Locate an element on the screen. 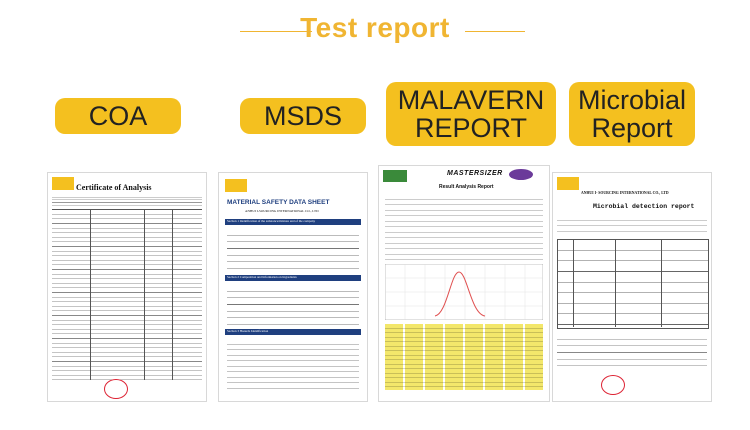 This screenshot has width=750, height=430. msds-section1-text is located at coordinates (293, 250).